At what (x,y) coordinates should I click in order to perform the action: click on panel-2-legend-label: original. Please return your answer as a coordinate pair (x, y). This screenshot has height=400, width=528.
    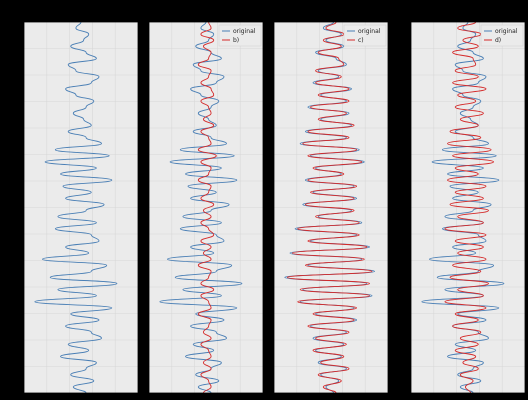
    Looking at the image, I should click on (244, 31).